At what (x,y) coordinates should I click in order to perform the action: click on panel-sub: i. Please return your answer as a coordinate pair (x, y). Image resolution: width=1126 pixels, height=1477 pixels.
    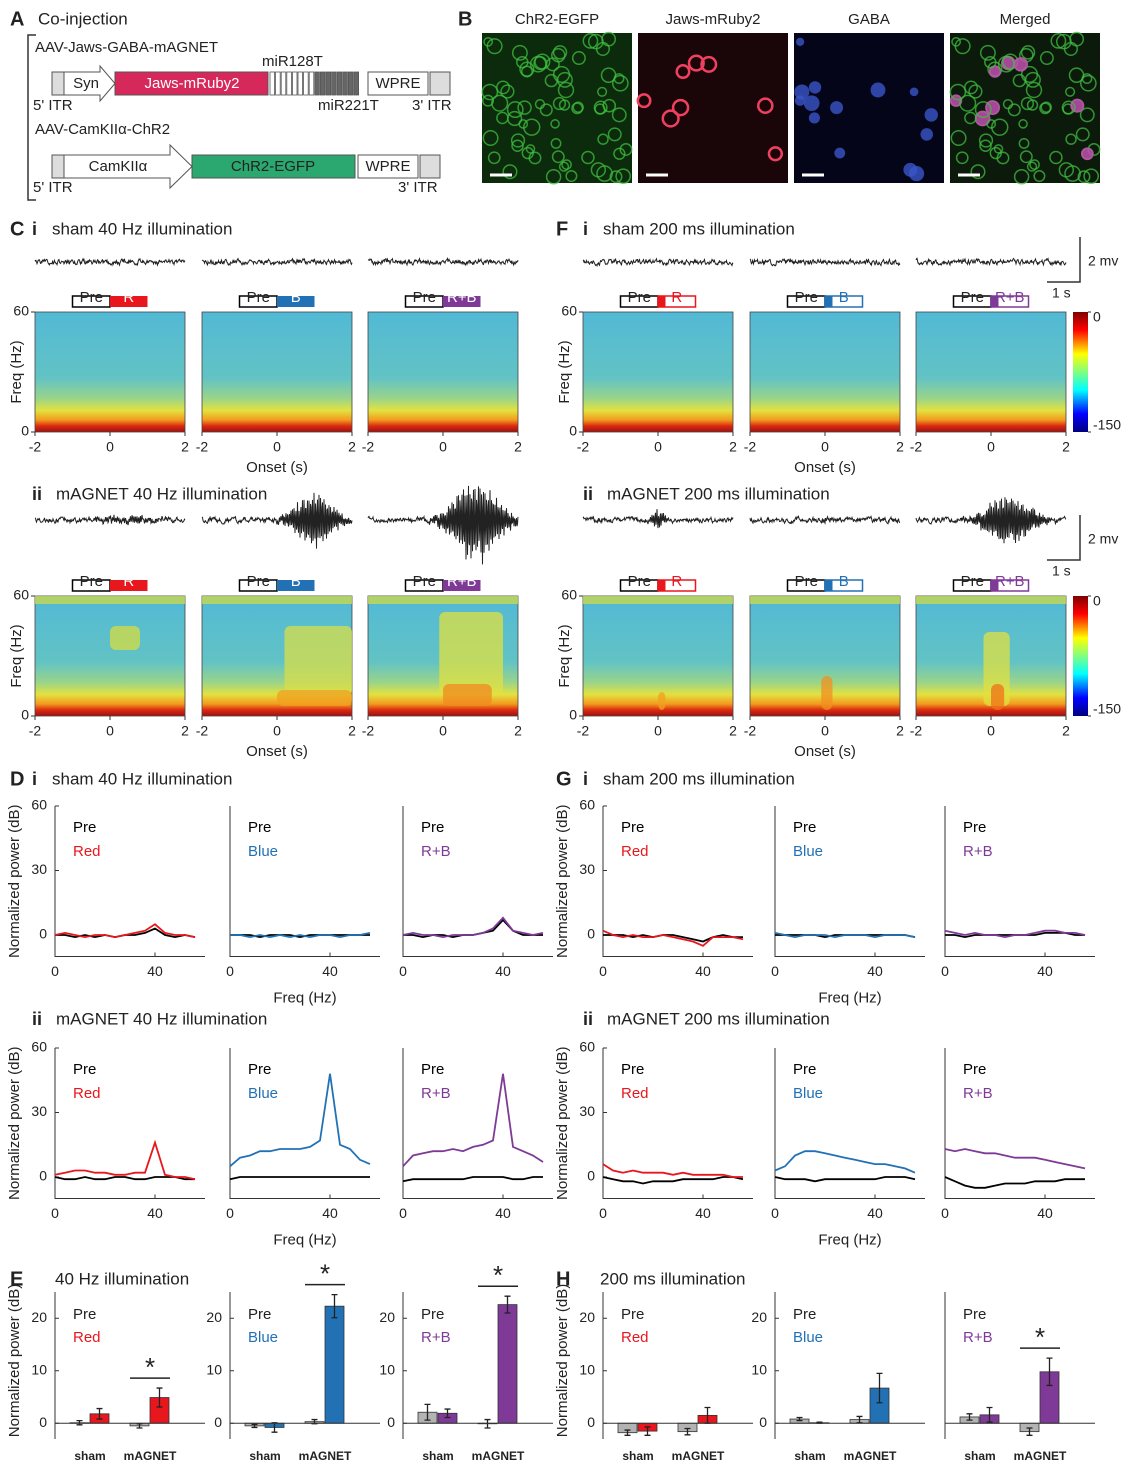
    Looking at the image, I should click on (585, 229).